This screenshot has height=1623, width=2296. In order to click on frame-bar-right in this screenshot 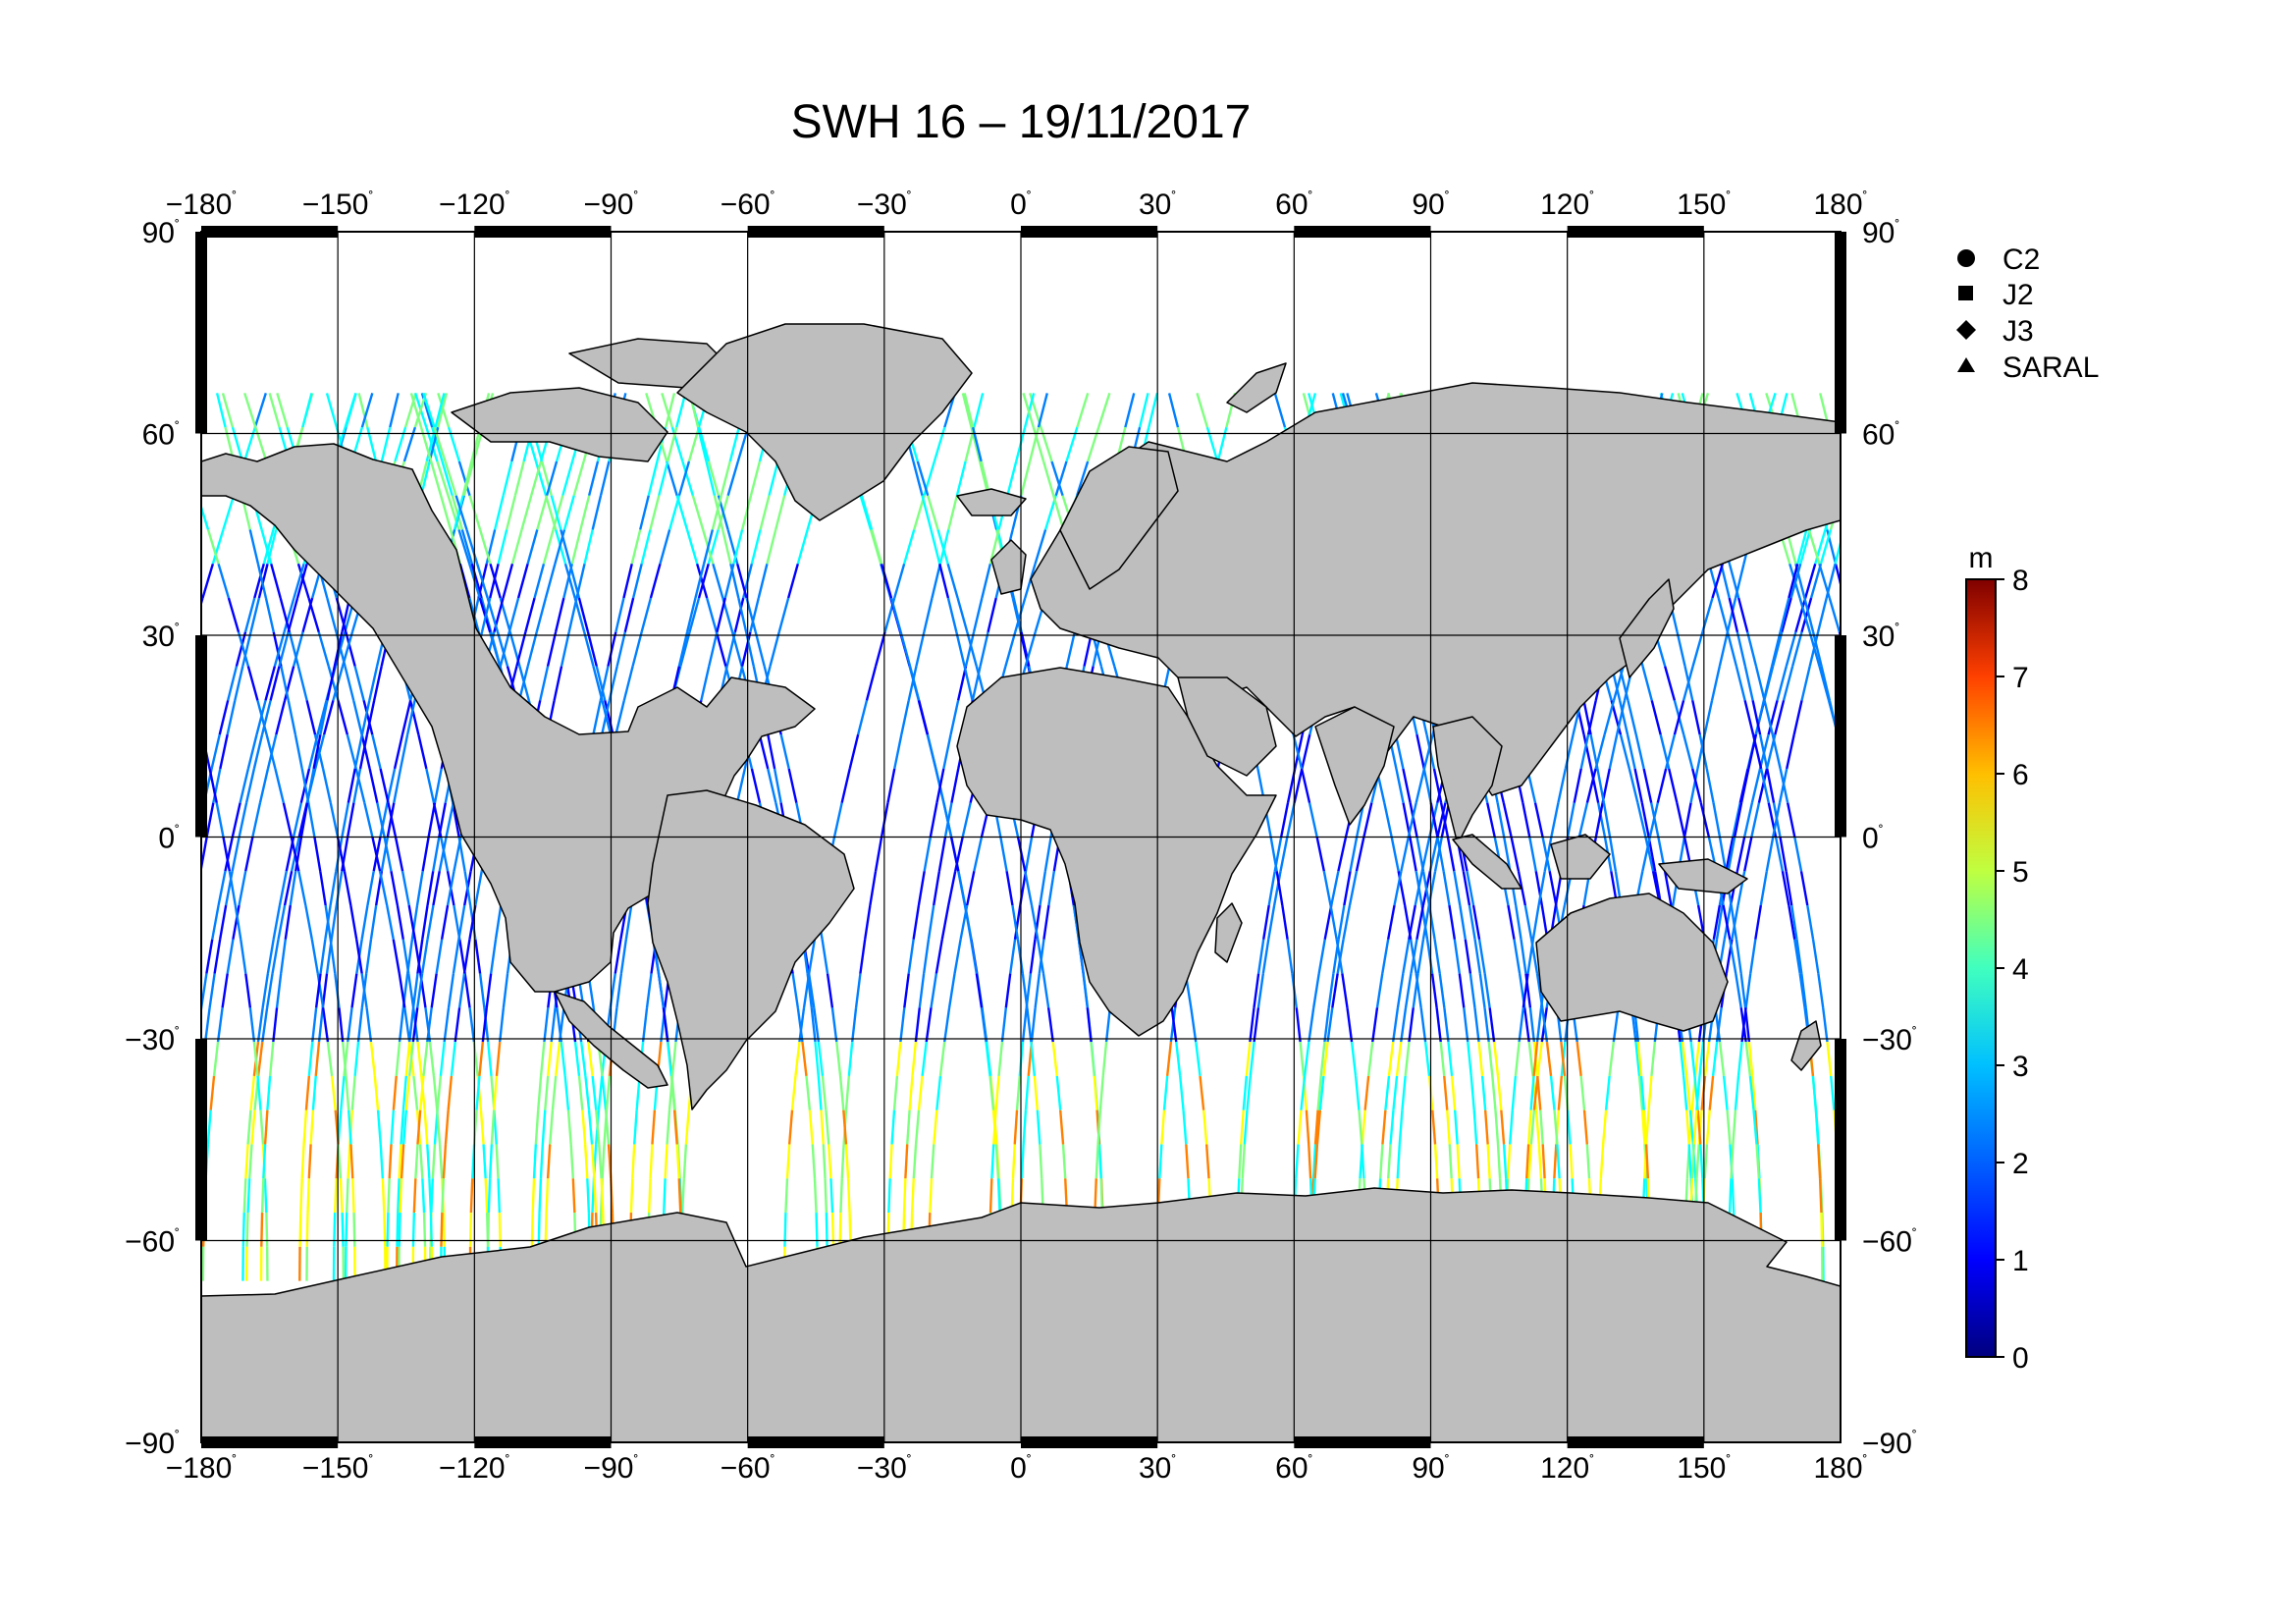, I will do `click(1841, 736)`.